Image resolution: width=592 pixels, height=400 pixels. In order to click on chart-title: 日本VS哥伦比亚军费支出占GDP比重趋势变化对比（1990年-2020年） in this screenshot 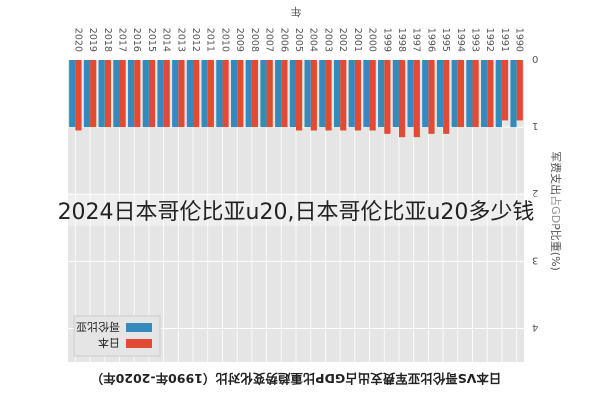, I will do `click(296, 378)`.